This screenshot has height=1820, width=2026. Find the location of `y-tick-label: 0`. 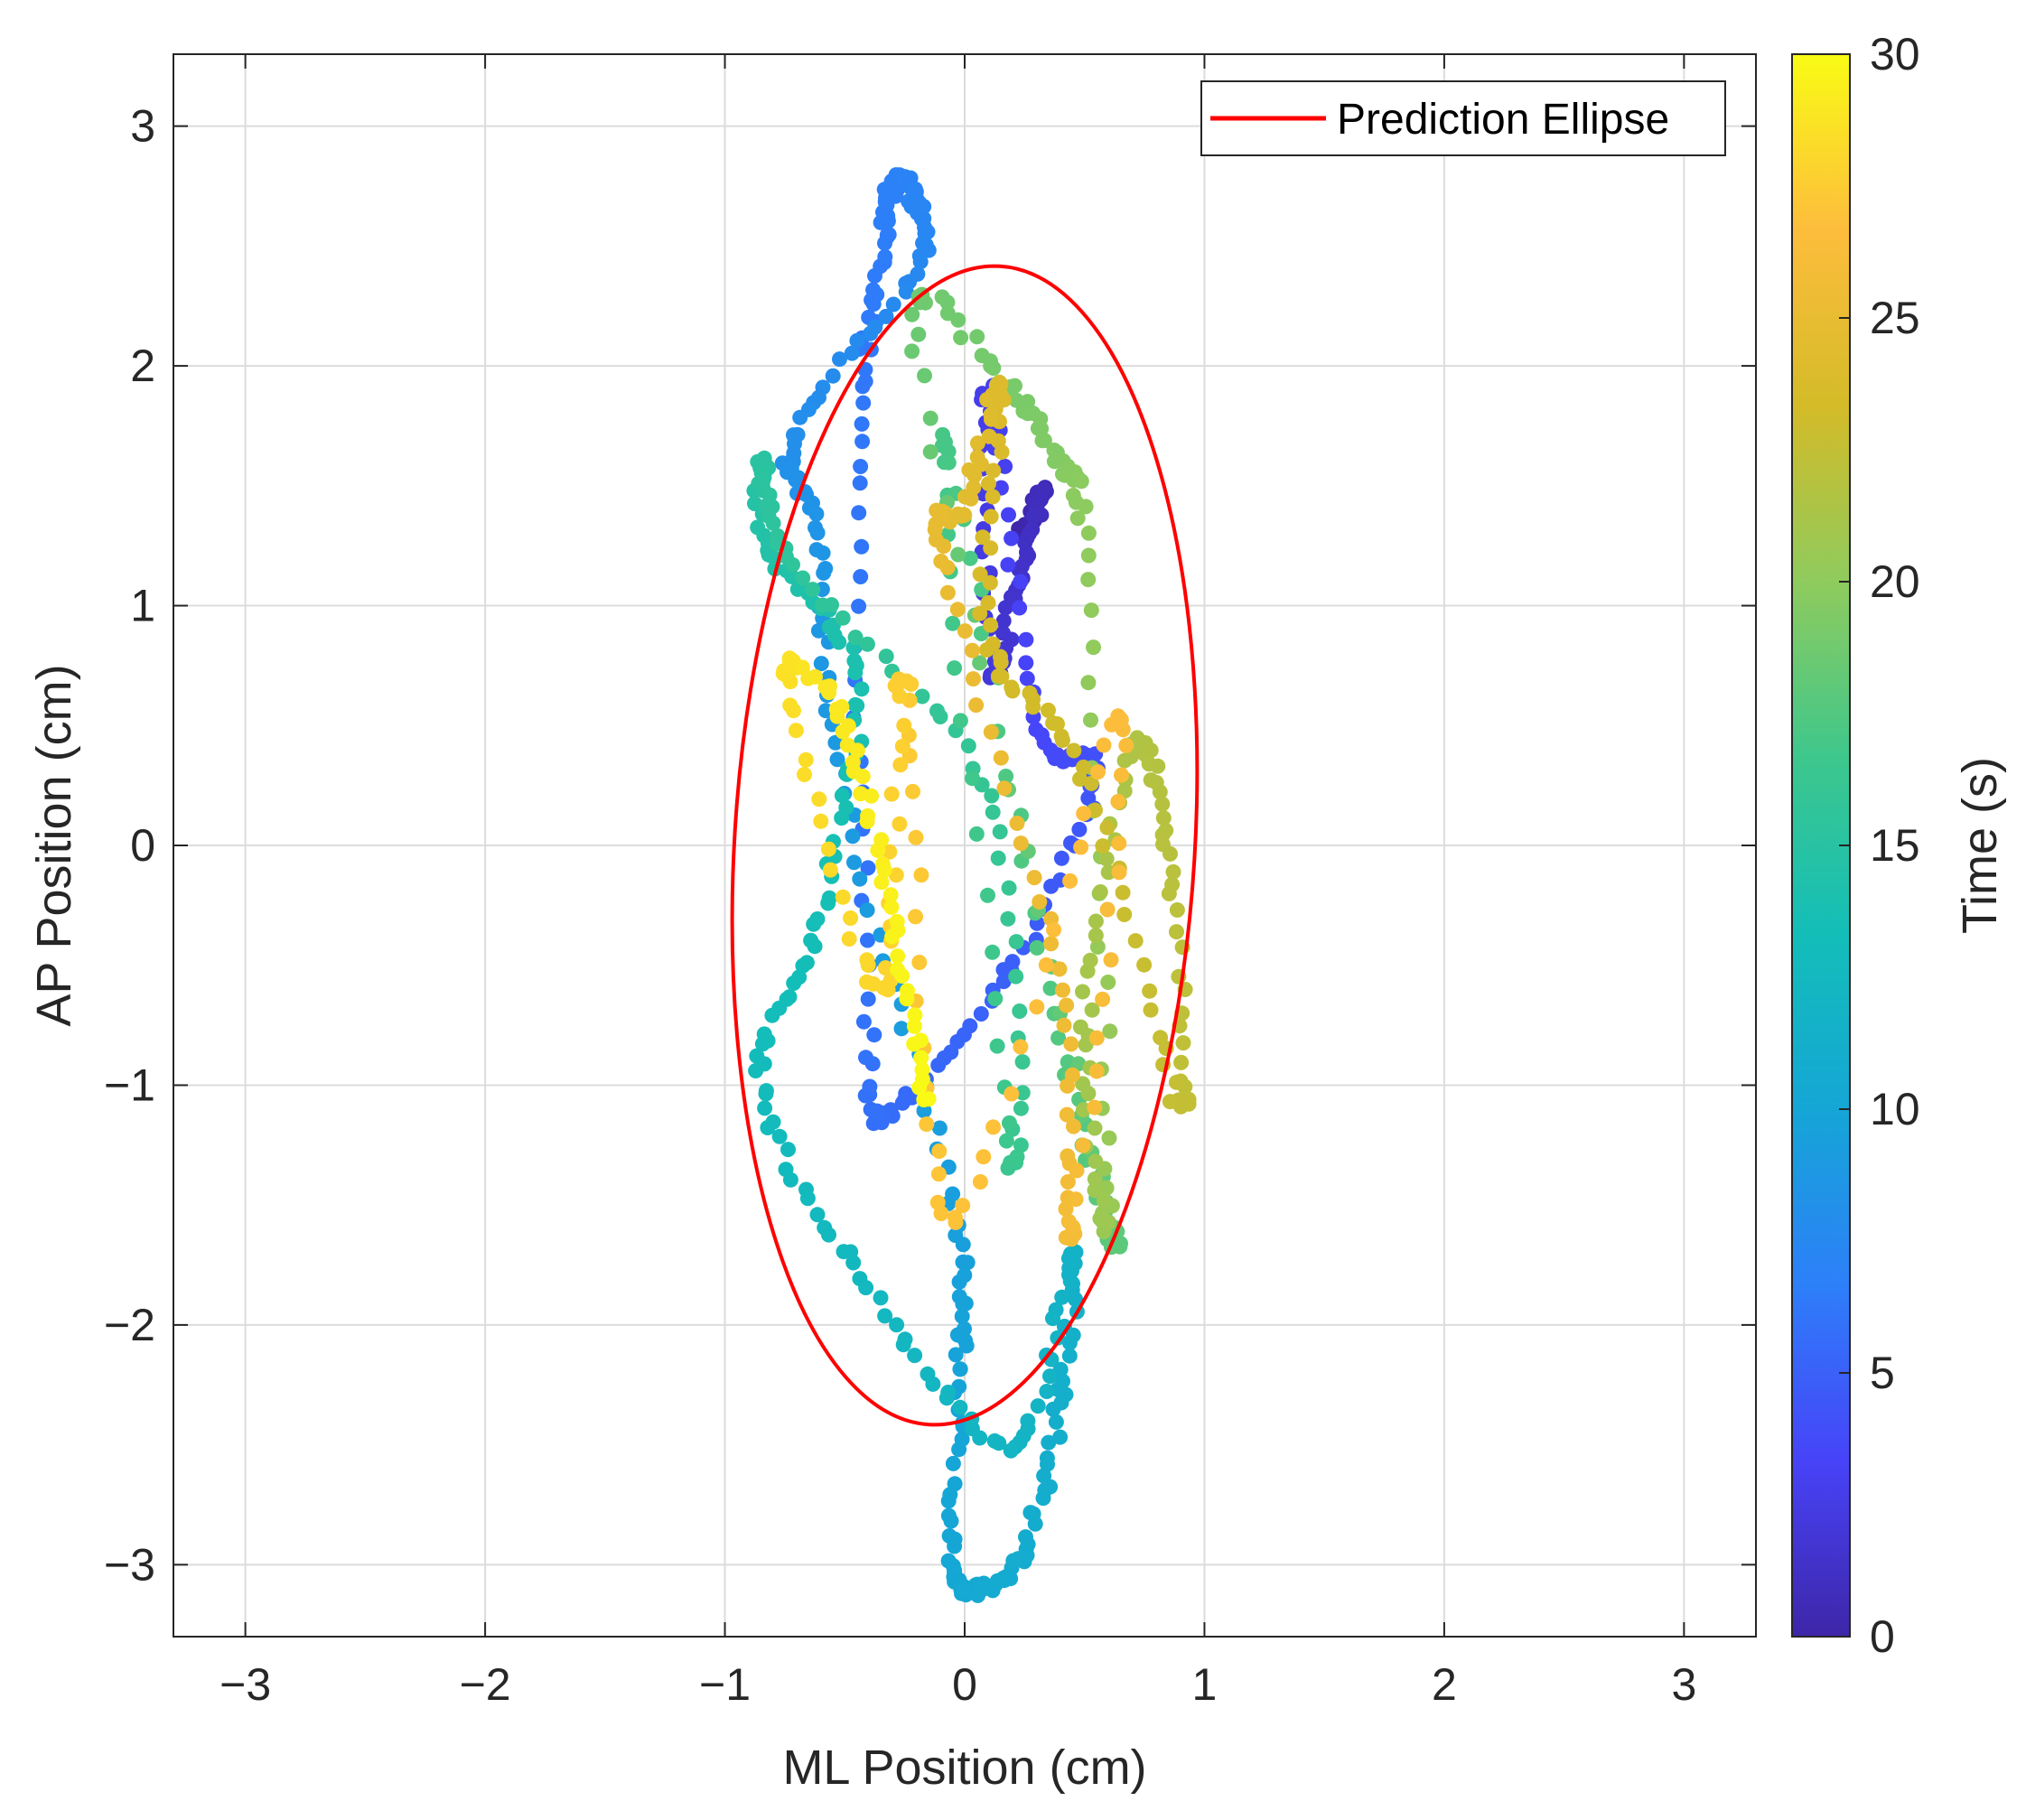

y-tick-label: 0 is located at coordinates (142, 845).